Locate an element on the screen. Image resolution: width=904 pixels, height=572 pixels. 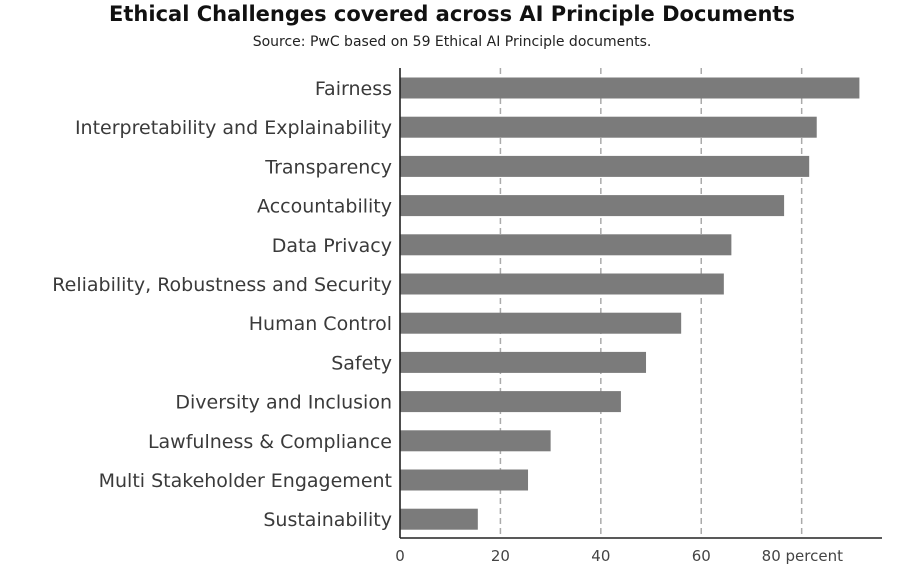
category-label-0: Fairness is located at coordinates (353, 89).